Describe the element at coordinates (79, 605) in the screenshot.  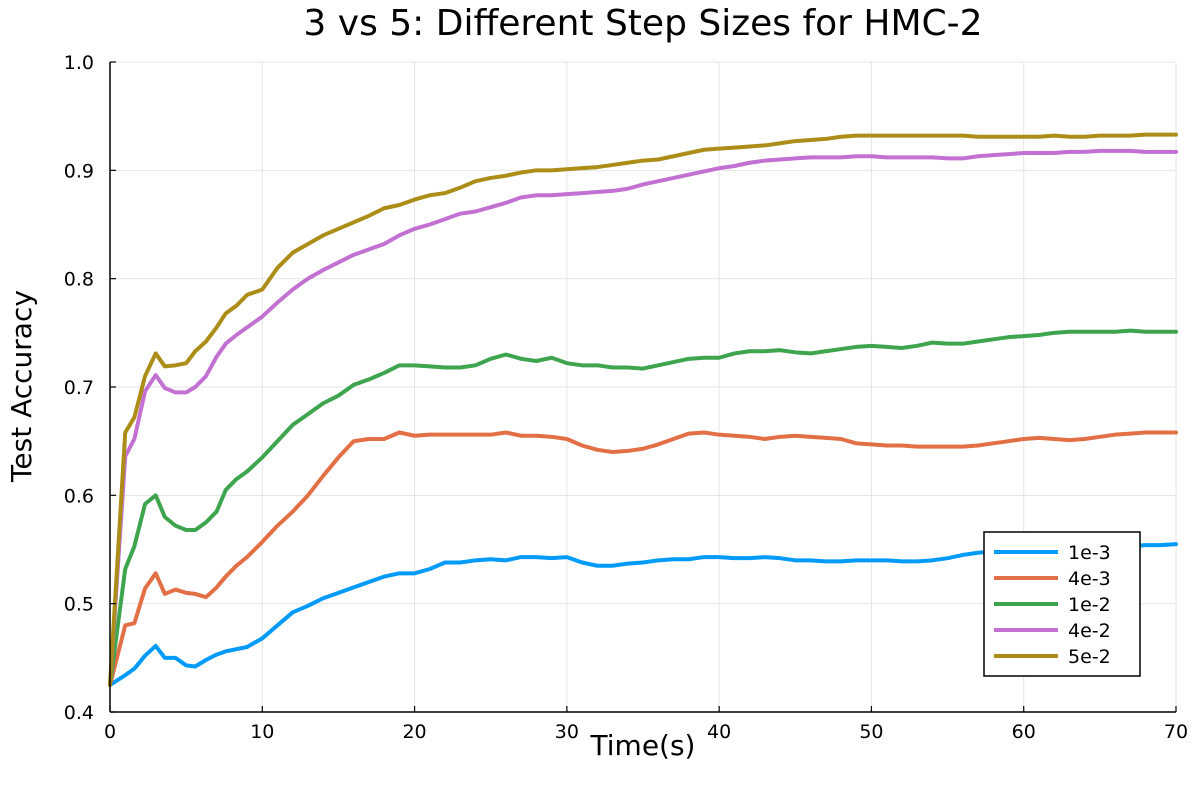
I see `y-tick-label: 0.5` at that location.